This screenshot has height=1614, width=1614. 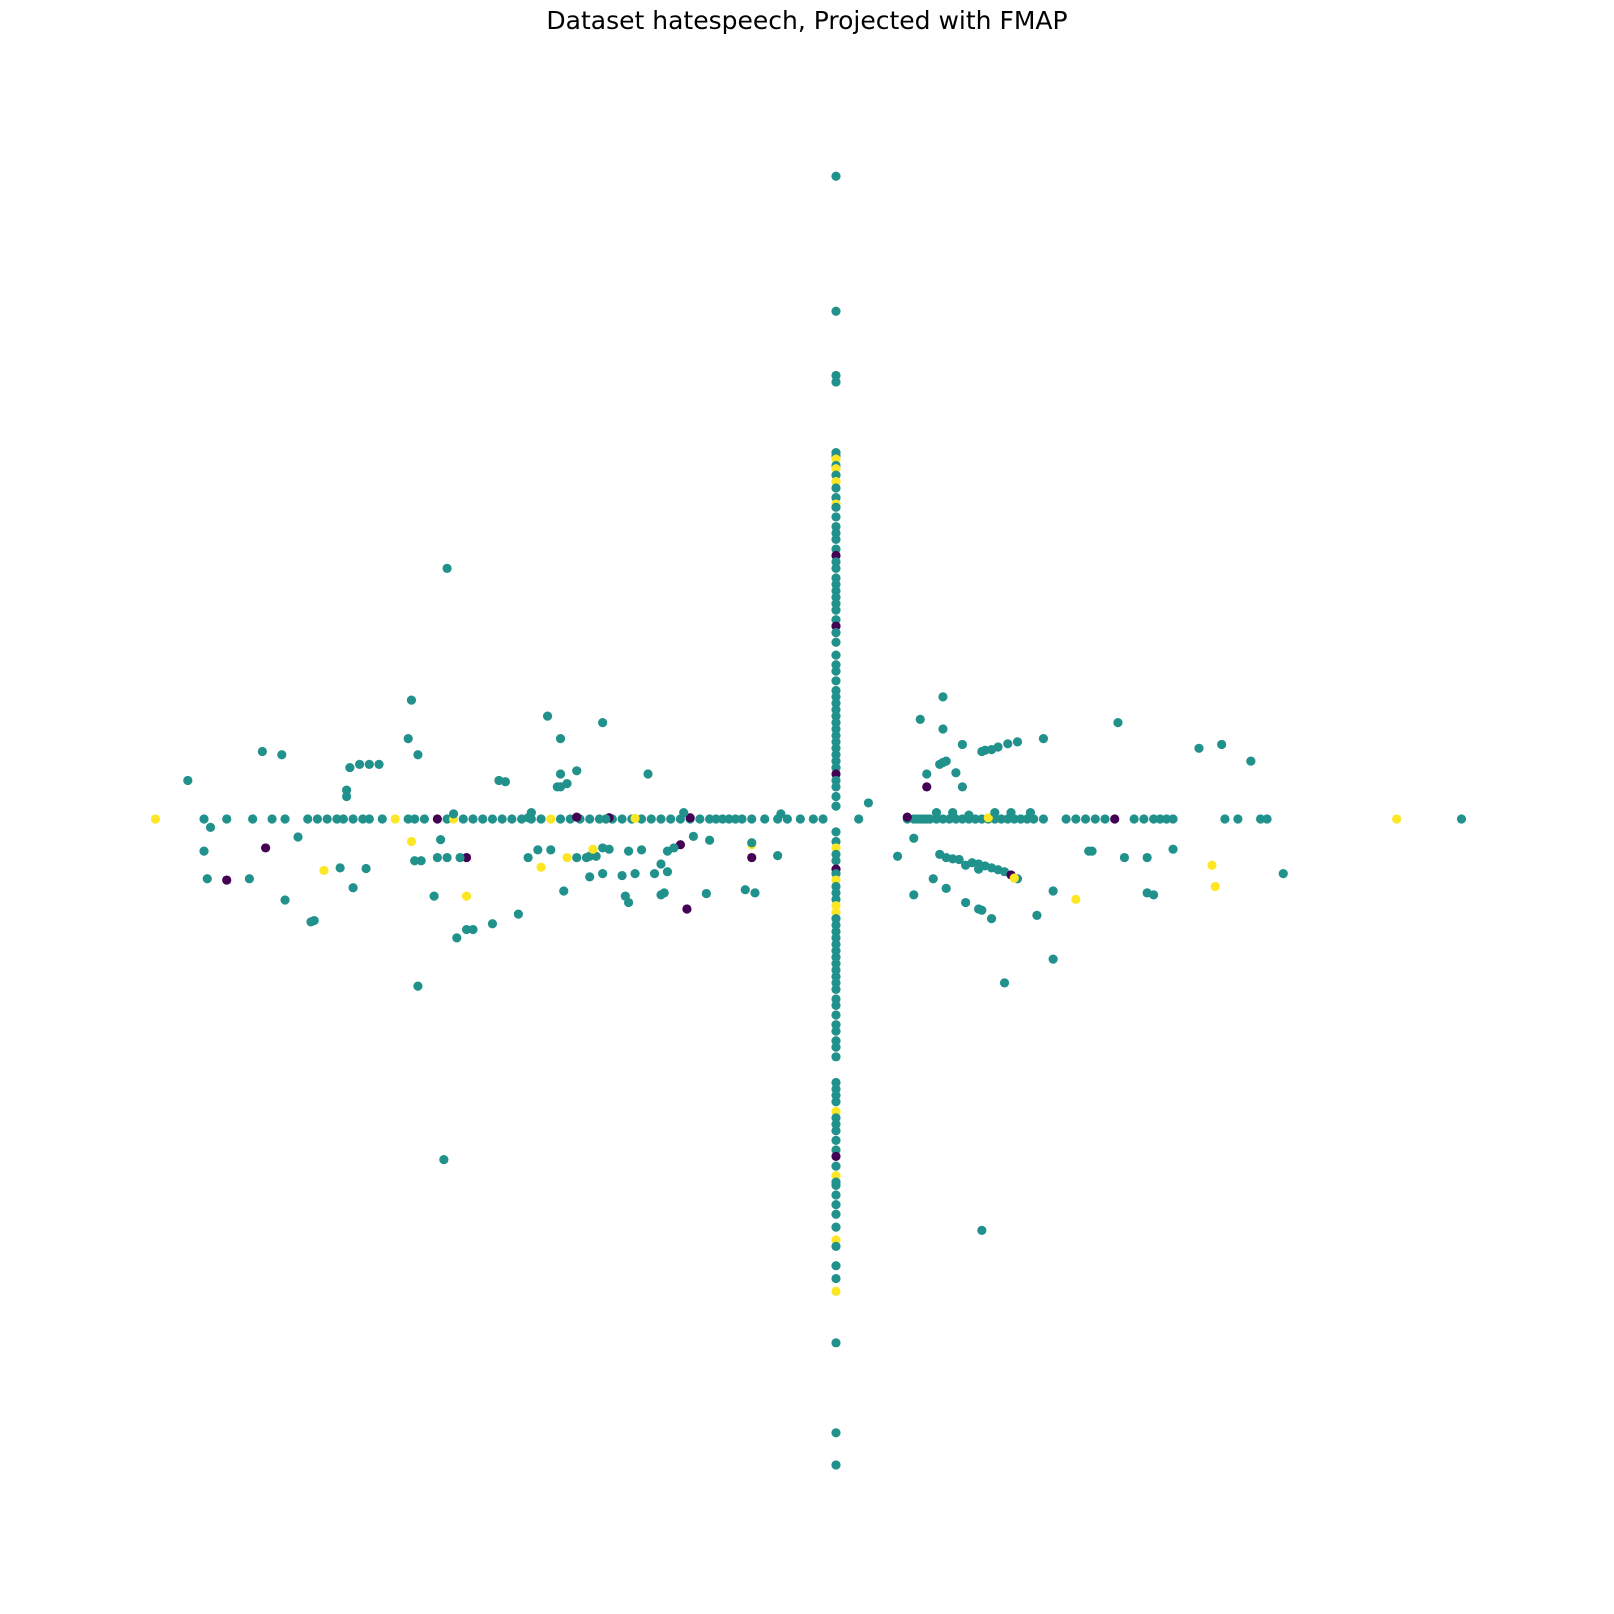 What do you see at coordinates (807, 20) in the screenshot?
I see `chart-title: Dataset hatespeech, Projected with FMAP` at bounding box center [807, 20].